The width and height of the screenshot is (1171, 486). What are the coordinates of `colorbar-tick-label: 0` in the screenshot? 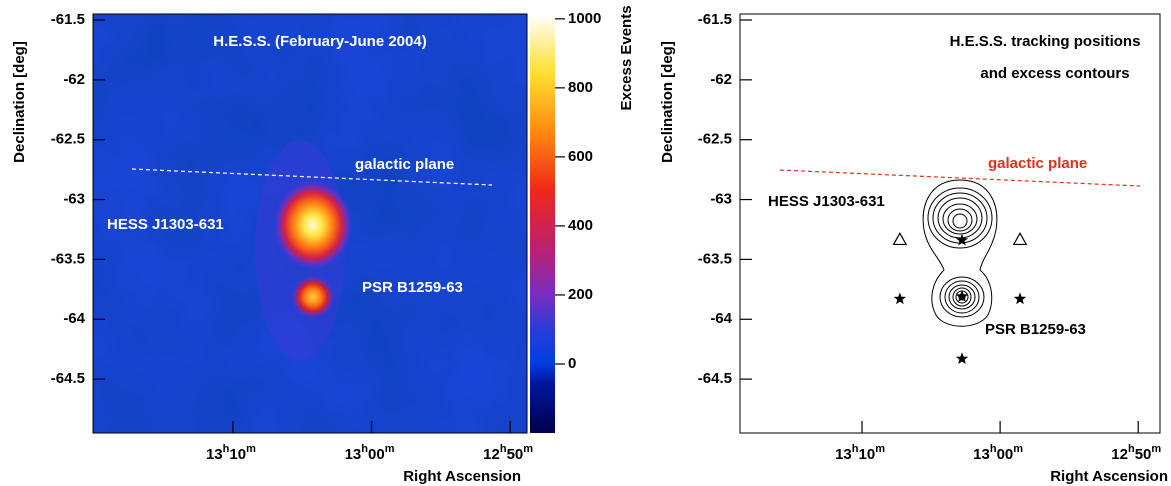 It's located at (572, 363).